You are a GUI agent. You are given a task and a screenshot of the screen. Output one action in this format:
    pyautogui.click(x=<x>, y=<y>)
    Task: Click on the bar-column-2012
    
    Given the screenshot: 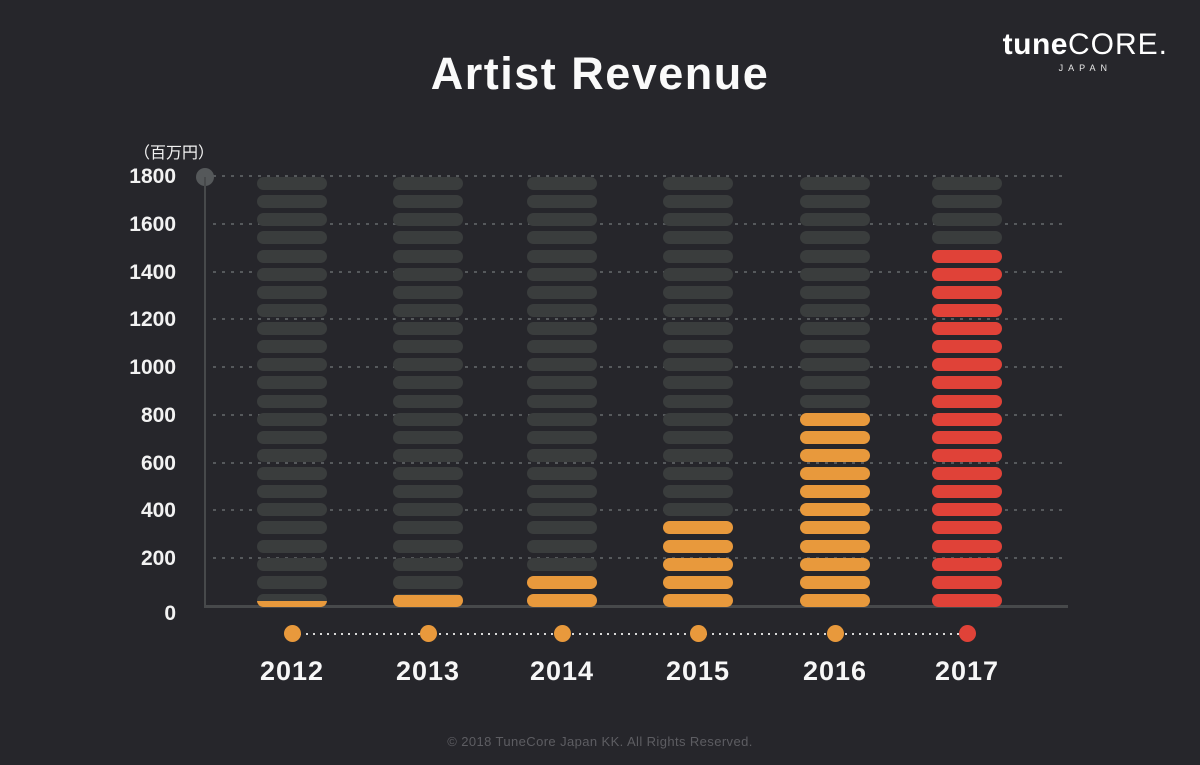 What is the action you would take?
    pyautogui.click(x=292, y=392)
    